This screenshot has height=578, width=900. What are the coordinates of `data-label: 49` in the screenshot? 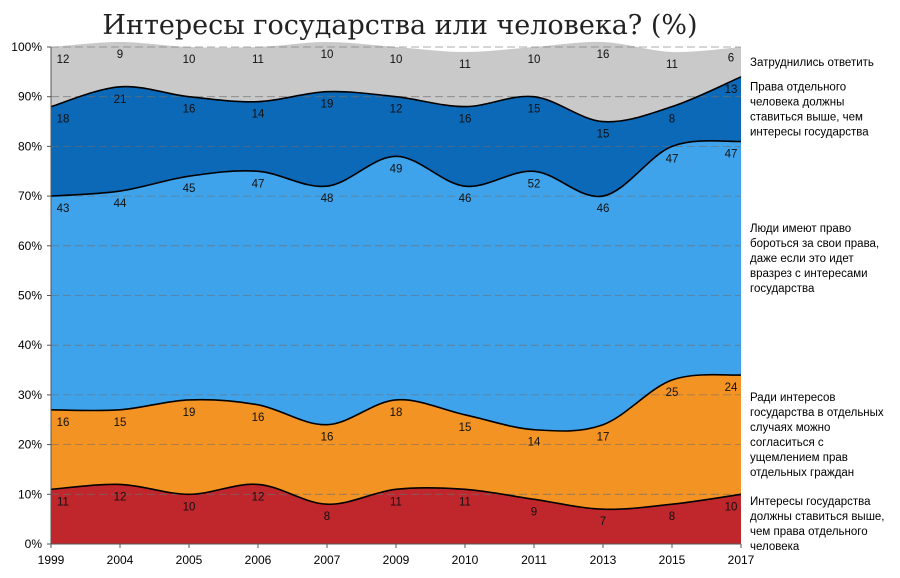 It's located at (396, 169).